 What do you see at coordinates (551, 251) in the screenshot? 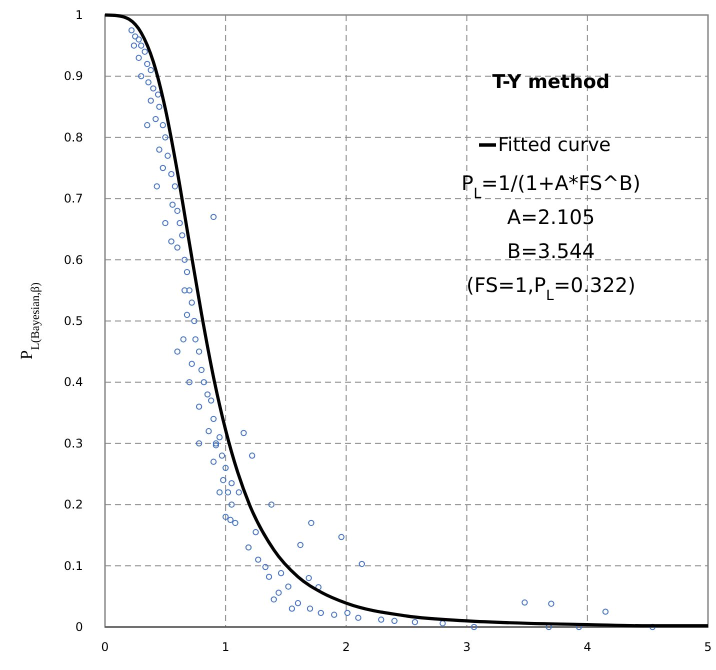
I see `annotation: B=3.544` at bounding box center [551, 251].